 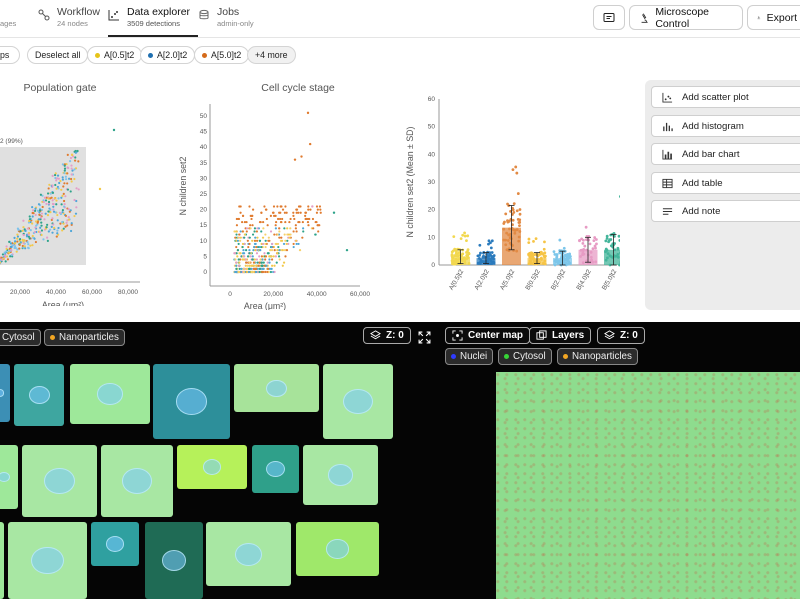 What do you see at coordinates (159, 12) in the screenshot?
I see `tab-data-explorer-title: Data explorer` at bounding box center [159, 12].